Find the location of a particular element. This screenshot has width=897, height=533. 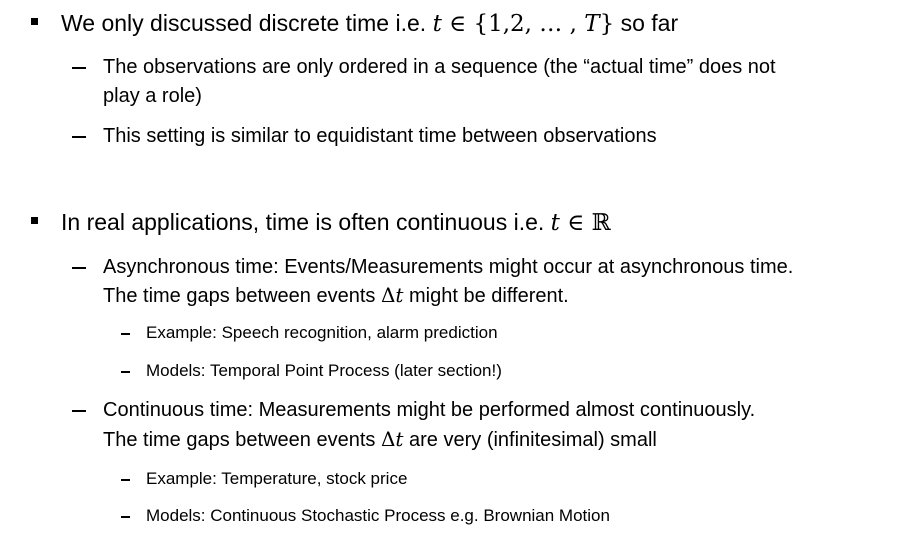

bullet-1-marker is located at coordinates (34, 21).